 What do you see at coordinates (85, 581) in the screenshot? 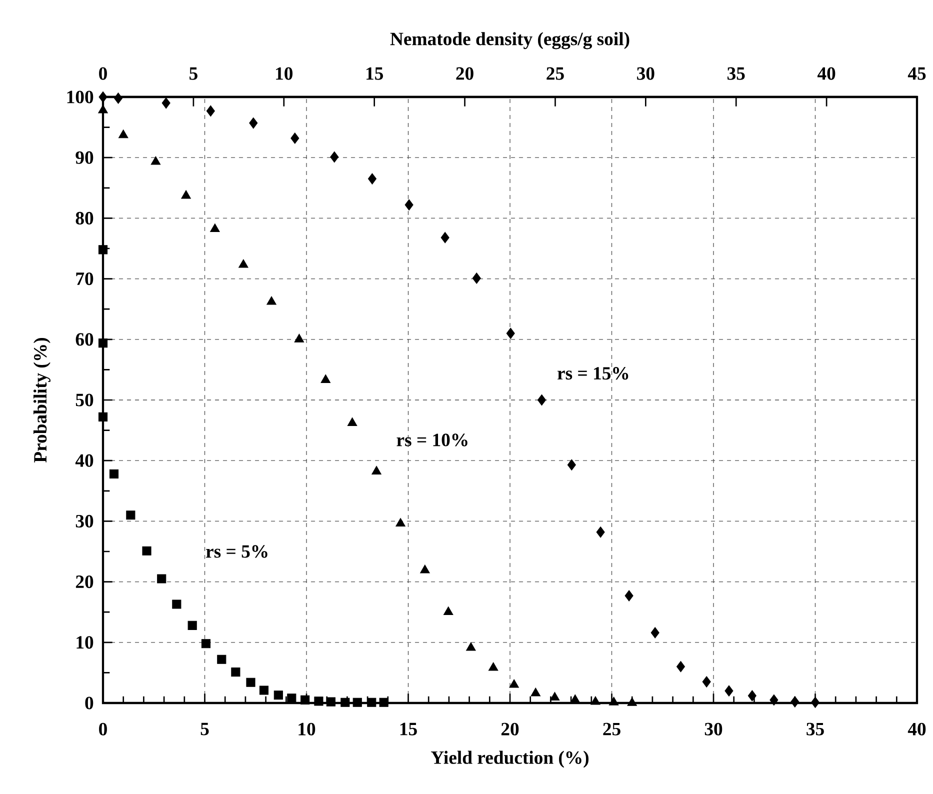
I see `y-tick-label: 20` at bounding box center [85, 581].